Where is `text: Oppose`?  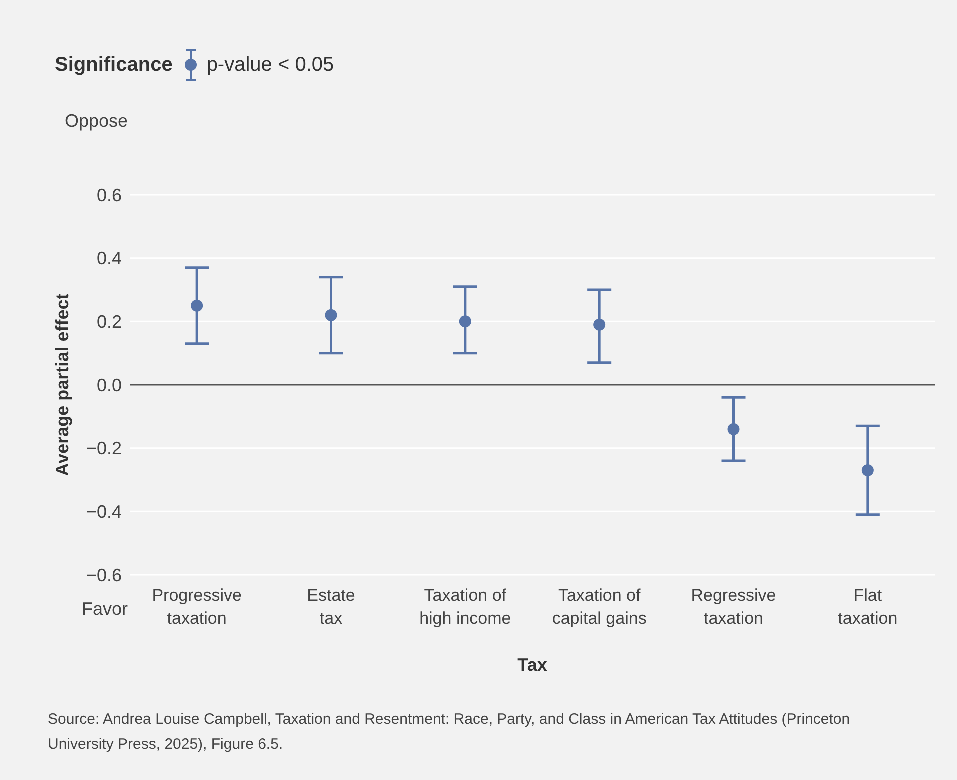
text: Oppose is located at coordinates (96, 121).